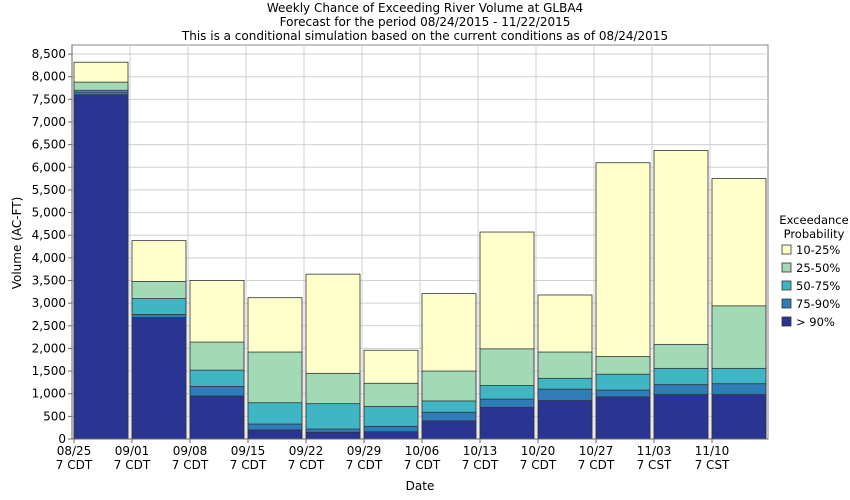 The height and width of the screenshot is (500, 850). What do you see at coordinates (814, 234) in the screenshot?
I see `legend-title-line-2: Probability` at bounding box center [814, 234].